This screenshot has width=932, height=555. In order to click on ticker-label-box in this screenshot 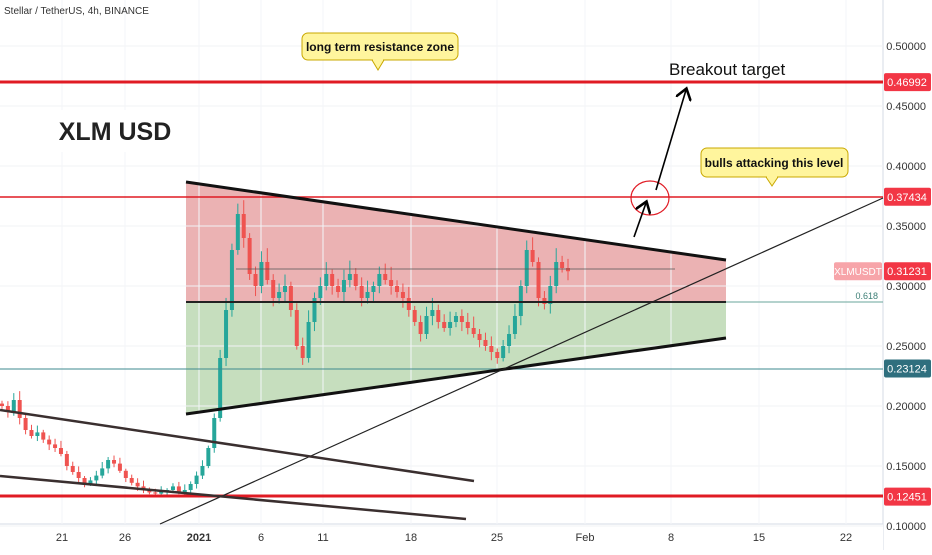, I will do `click(858, 271)`.